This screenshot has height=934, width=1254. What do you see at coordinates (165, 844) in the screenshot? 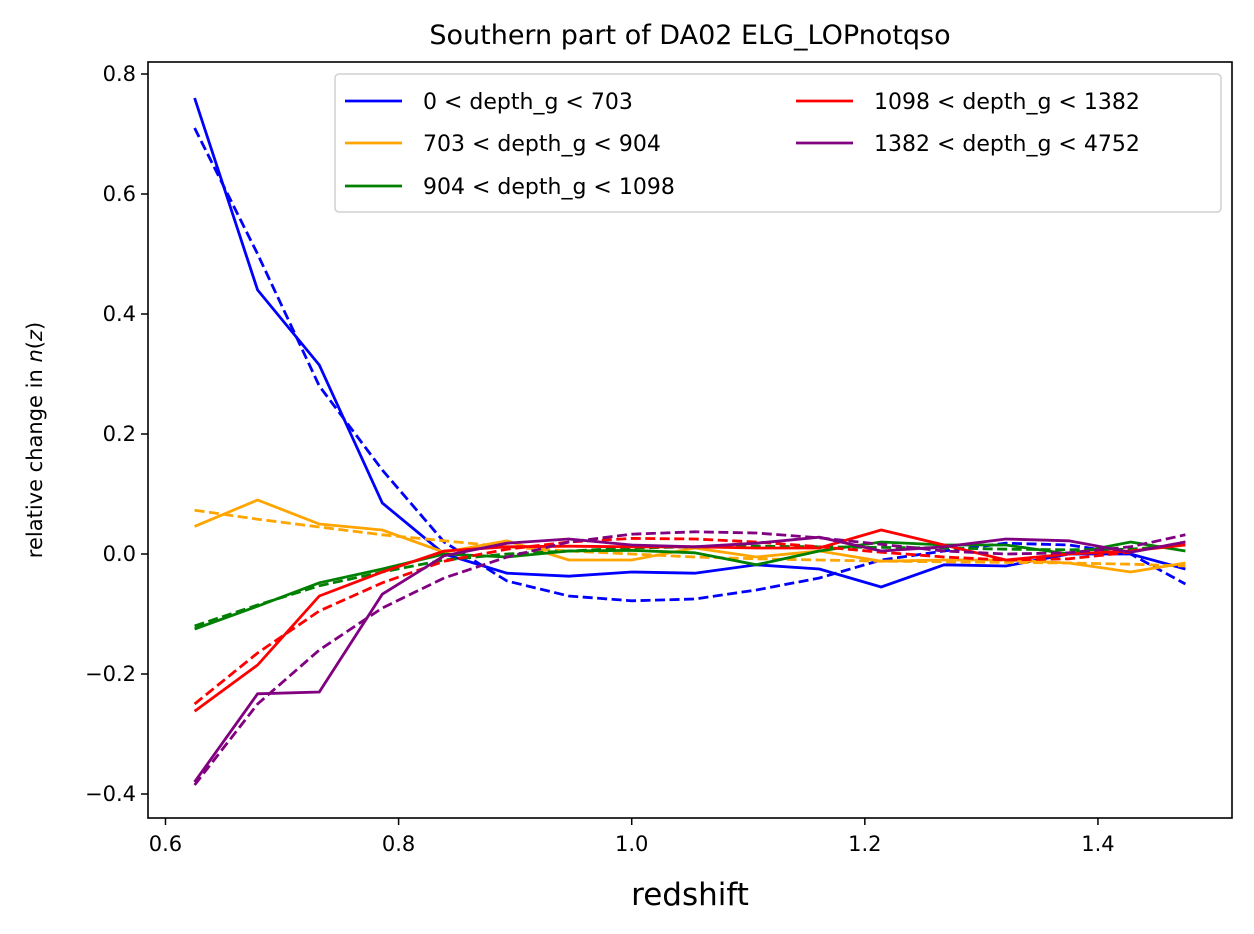
I see `x-tick-label: 0.6` at bounding box center [165, 844].